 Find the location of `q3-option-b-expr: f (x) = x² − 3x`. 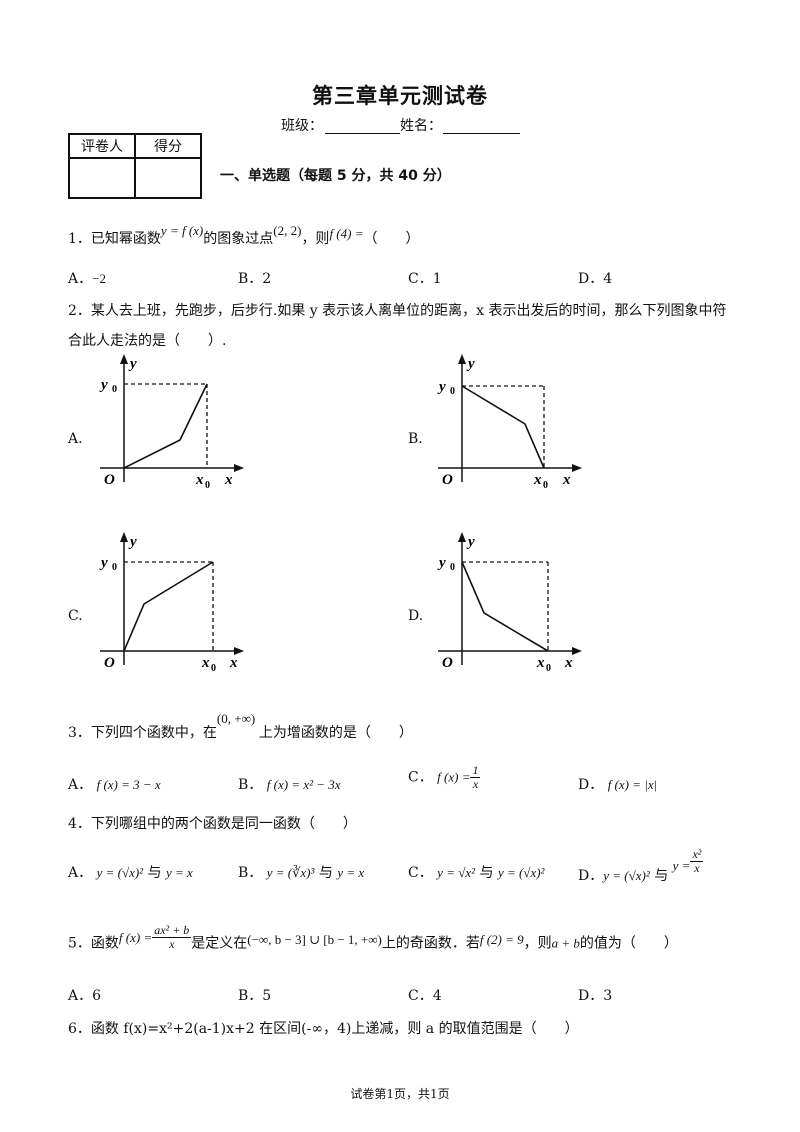

q3-option-b-expr: f (x) = x² − 3x is located at coordinates (303, 784).